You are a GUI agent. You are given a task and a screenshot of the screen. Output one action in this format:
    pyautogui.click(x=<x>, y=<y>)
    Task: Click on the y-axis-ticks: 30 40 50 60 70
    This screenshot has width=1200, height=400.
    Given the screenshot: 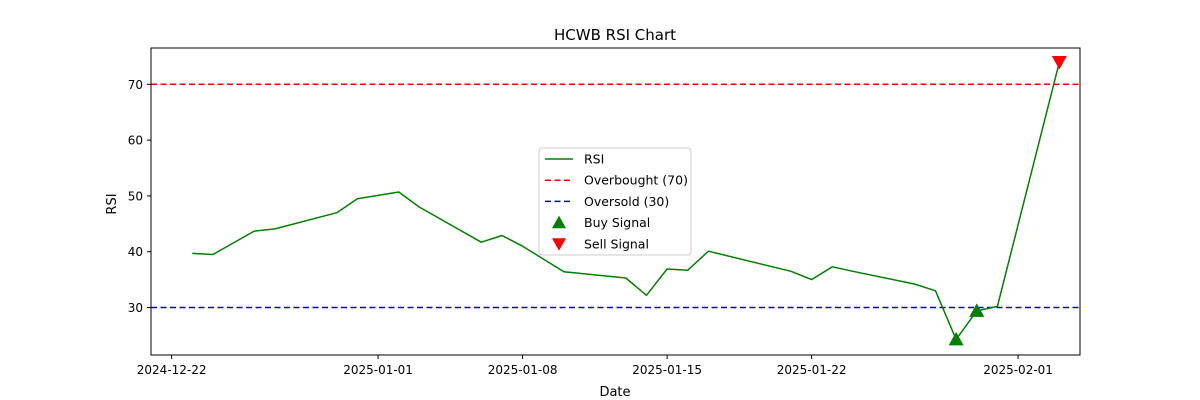 What is the action you would take?
    pyautogui.click(x=139, y=196)
    